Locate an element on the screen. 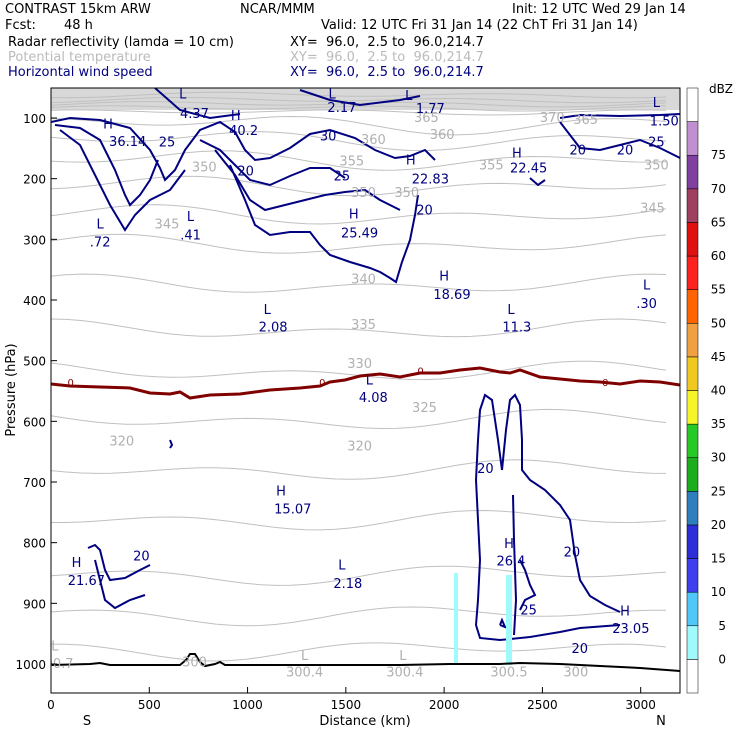 Image resolution: width=740 pixels, height=740 pixels. field-reflectivity-name: Radar reflectivity (lamda = 10 cm) is located at coordinates (121, 42).